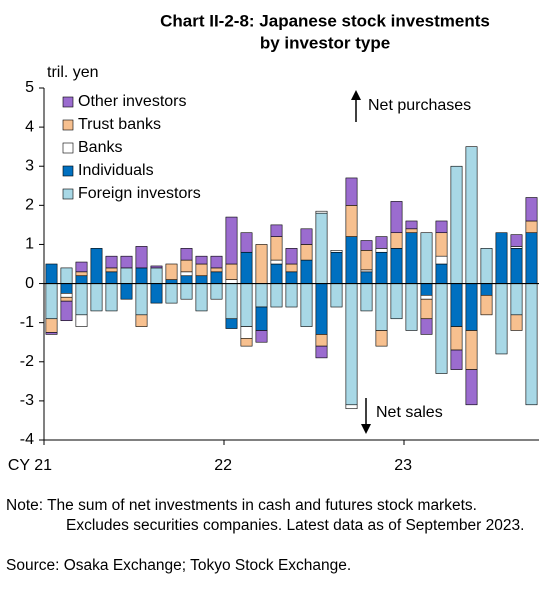  I want to click on legend-label: Trust banks, so click(119, 124).